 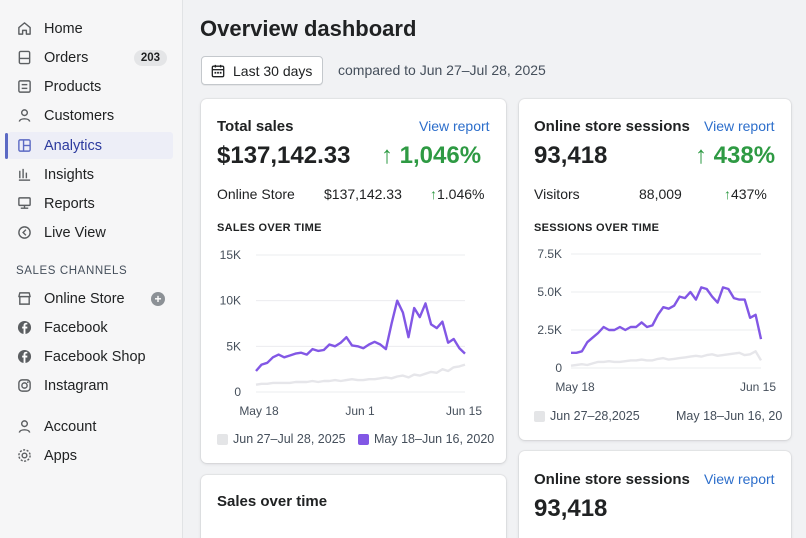 I want to click on active-indicator, so click(x=6, y=146).